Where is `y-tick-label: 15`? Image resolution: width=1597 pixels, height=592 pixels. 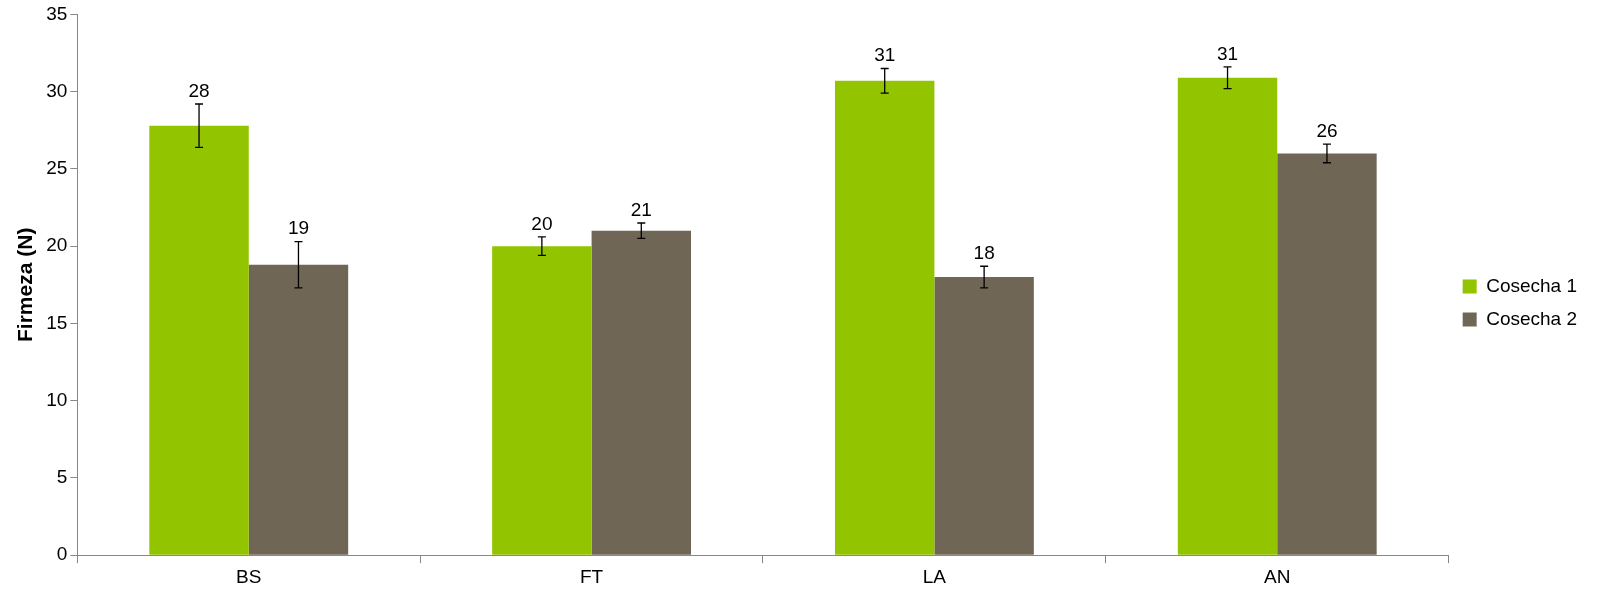
y-tick-label: 15 is located at coordinates (57, 322).